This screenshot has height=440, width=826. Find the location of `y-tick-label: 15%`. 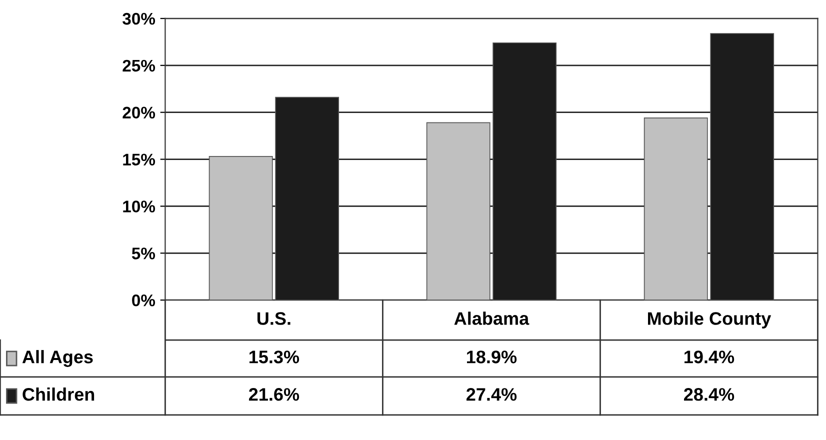

y-tick-label: 15% is located at coordinates (139, 160).